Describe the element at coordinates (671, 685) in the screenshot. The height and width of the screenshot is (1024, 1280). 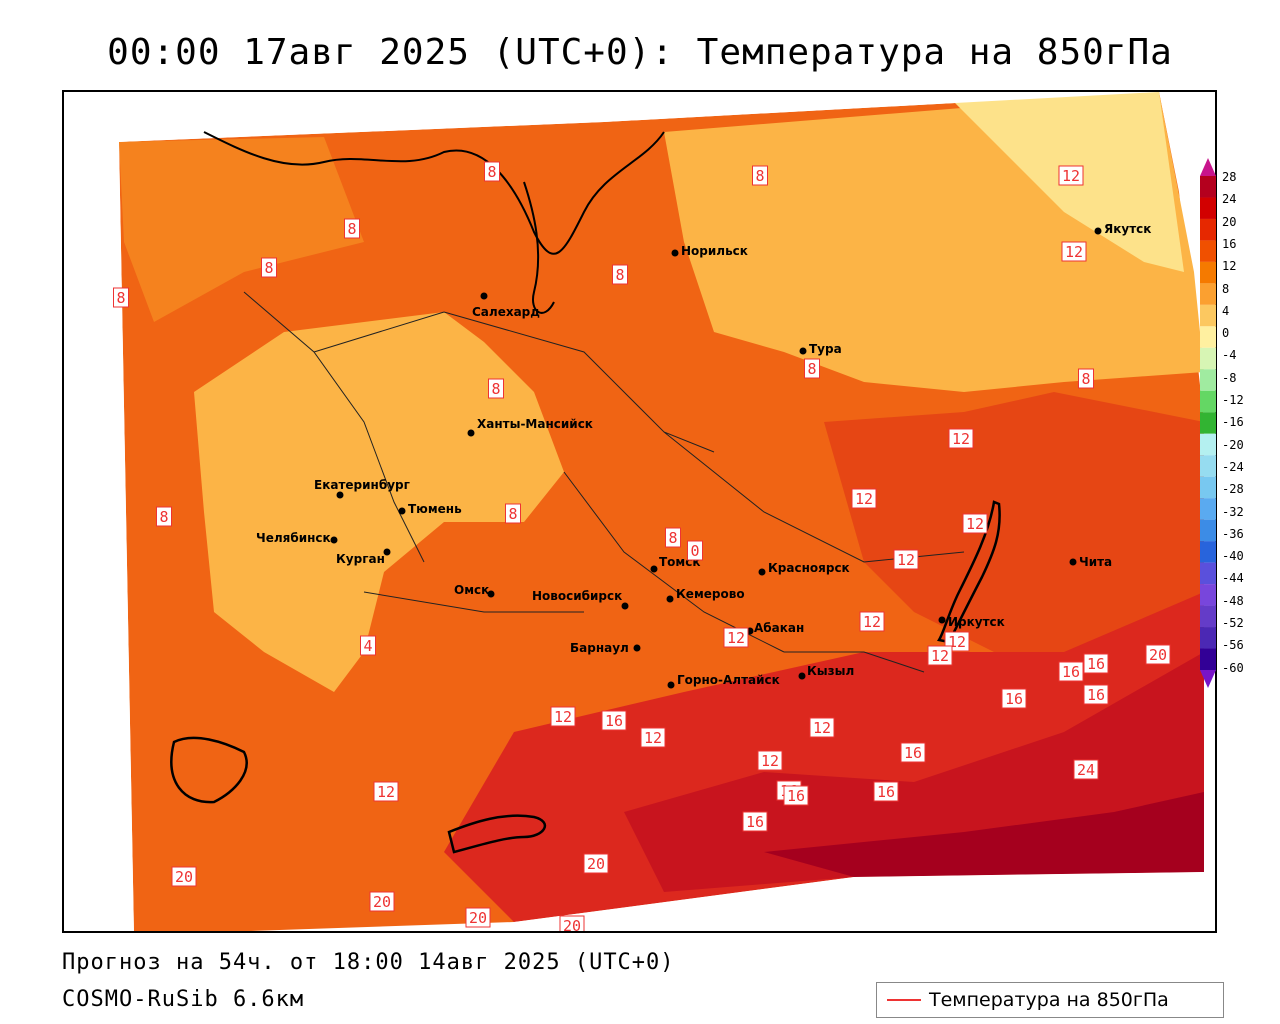
I see `city-dot-gorno-altaysk` at that location.